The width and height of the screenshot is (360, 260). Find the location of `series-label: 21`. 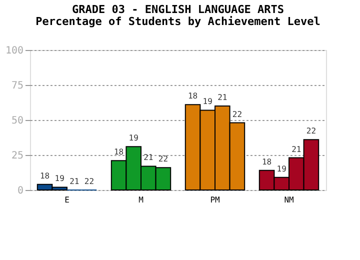

series-label: 21 is located at coordinates (75, 181).